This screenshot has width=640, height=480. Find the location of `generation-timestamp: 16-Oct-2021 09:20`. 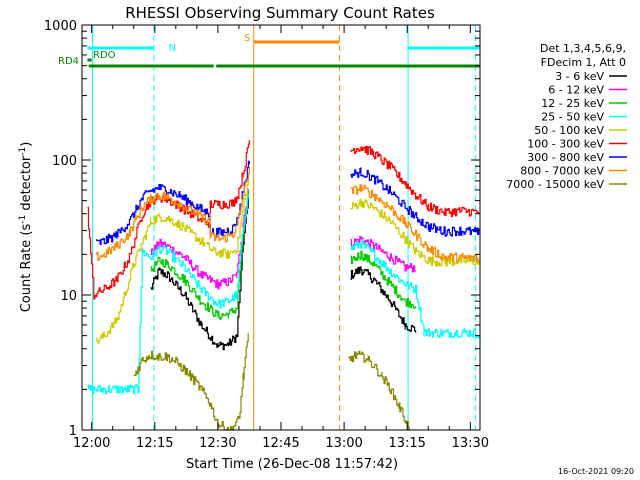

generation-timestamp: 16-Oct-2021 09:20 is located at coordinates (596, 471).